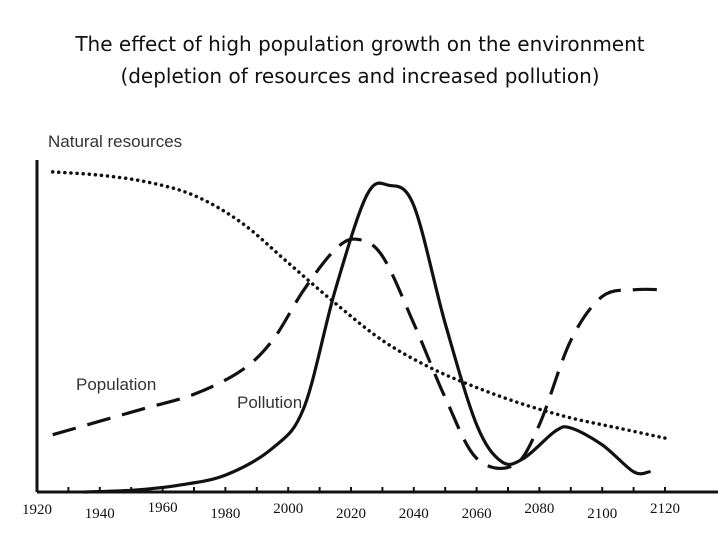 This screenshot has width=720, height=540. What do you see at coordinates (665, 509) in the screenshot?
I see `x-tick-label: 2120` at bounding box center [665, 509].